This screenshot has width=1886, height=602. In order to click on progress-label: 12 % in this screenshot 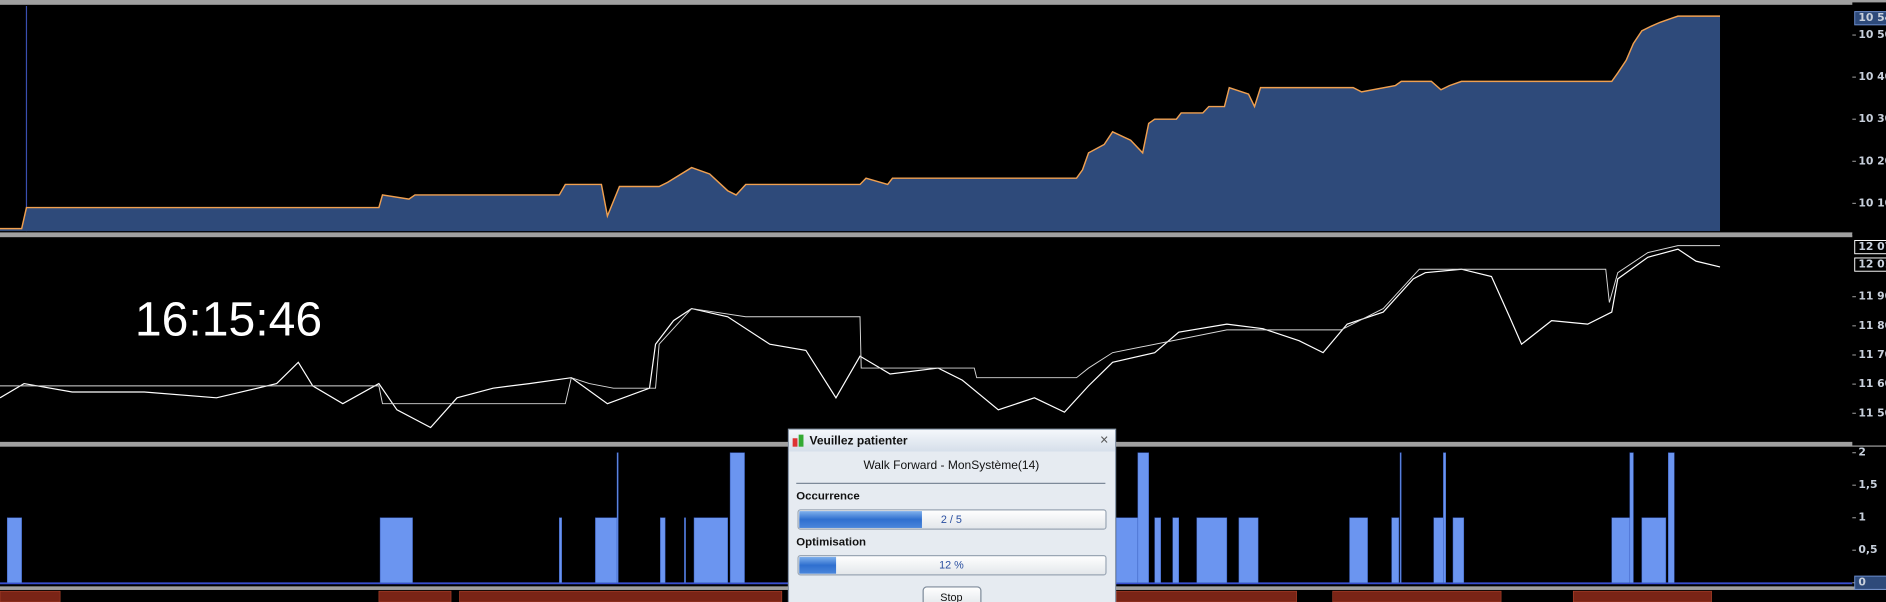, I will do `click(951, 566)`.